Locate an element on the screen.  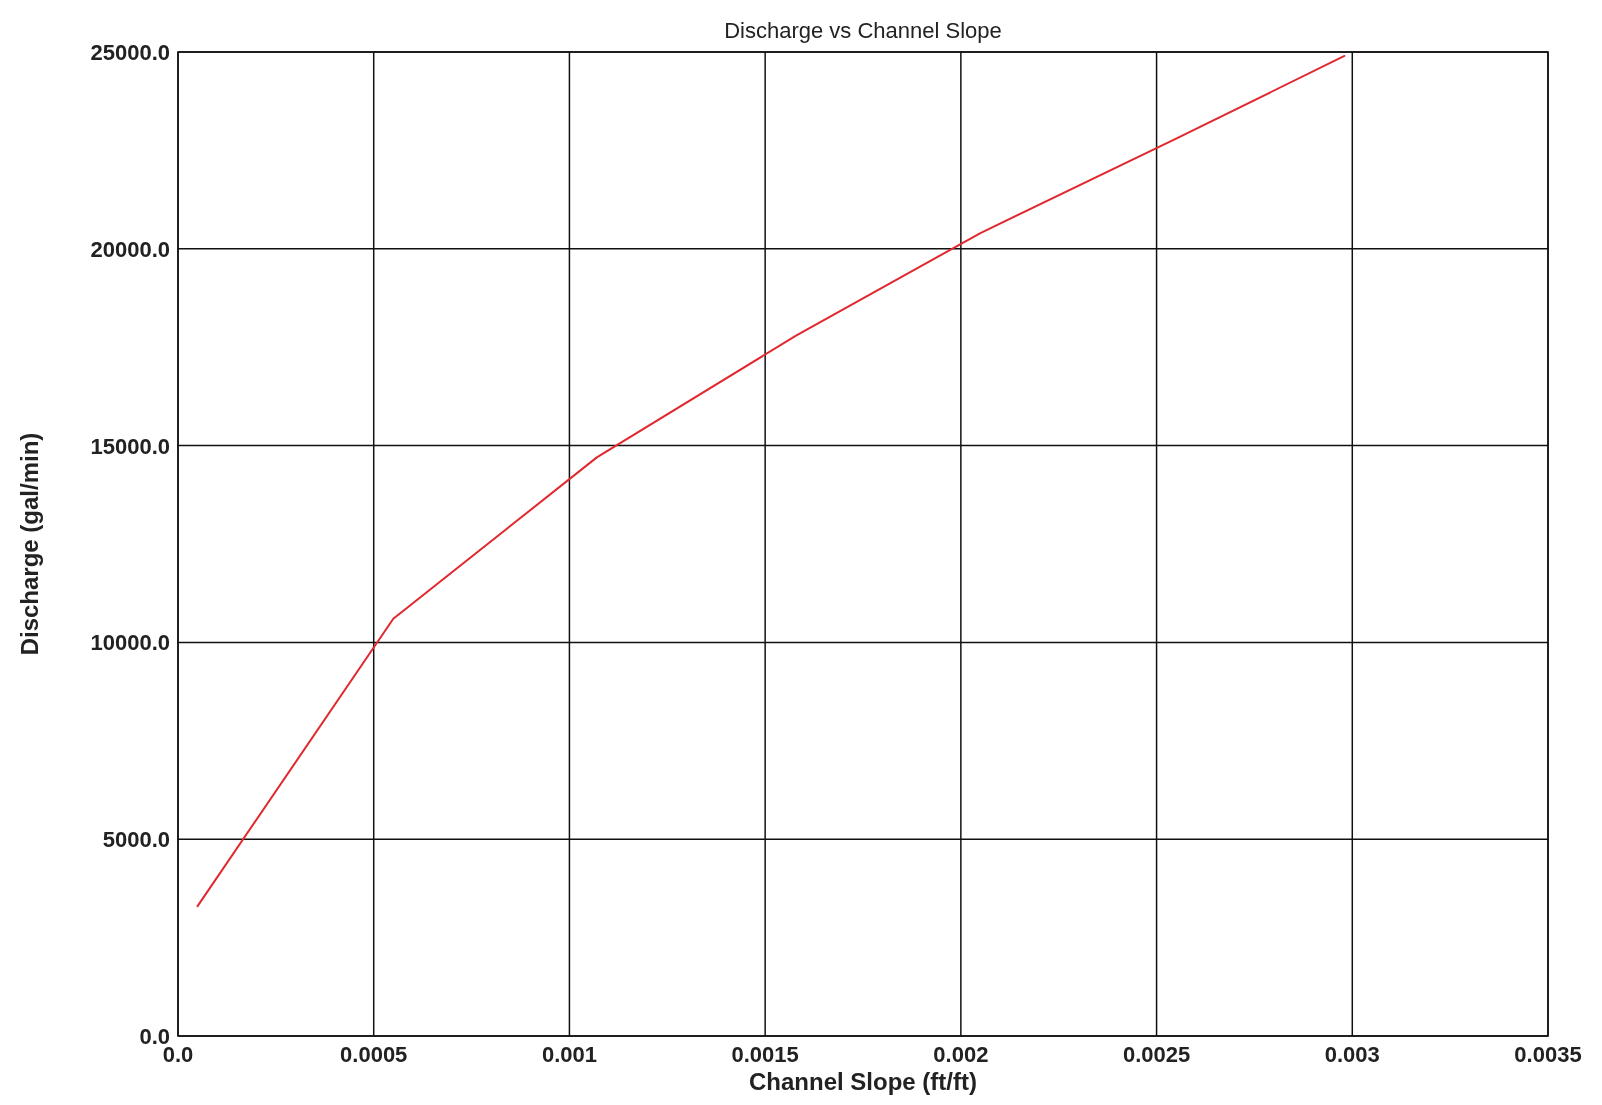
y-tick-label: 20000.0 is located at coordinates (130, 249).